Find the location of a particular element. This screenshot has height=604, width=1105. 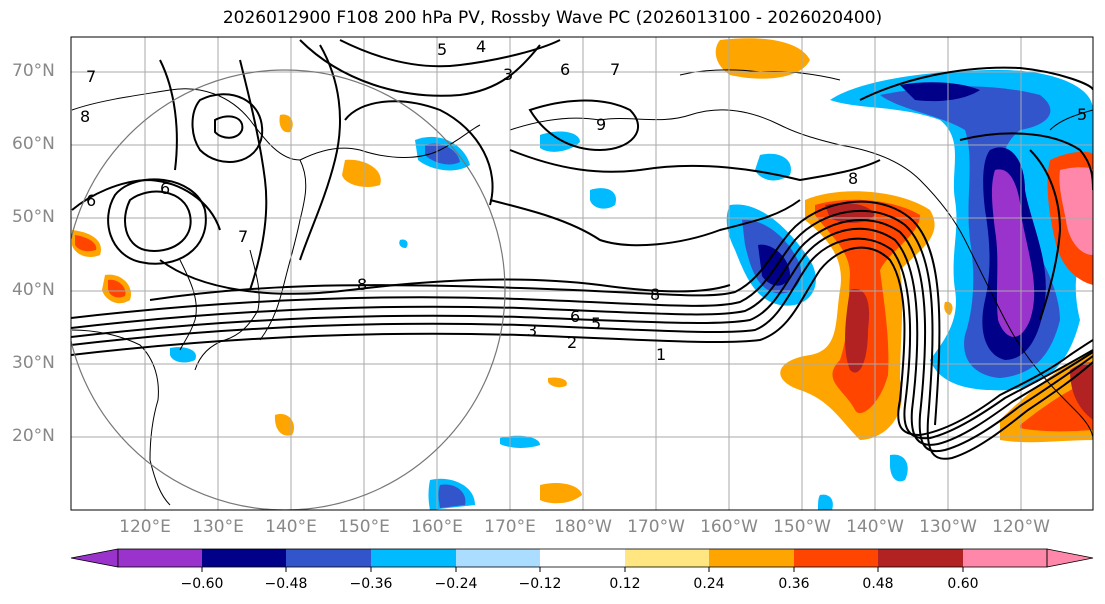

colorbar-extend-left is located at coordinates (94, 558).